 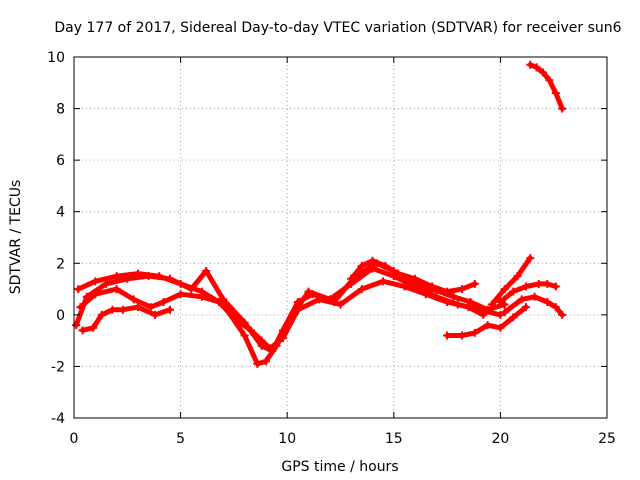 I want to click on x-tick-label: 25, so click(x=607, y=439).